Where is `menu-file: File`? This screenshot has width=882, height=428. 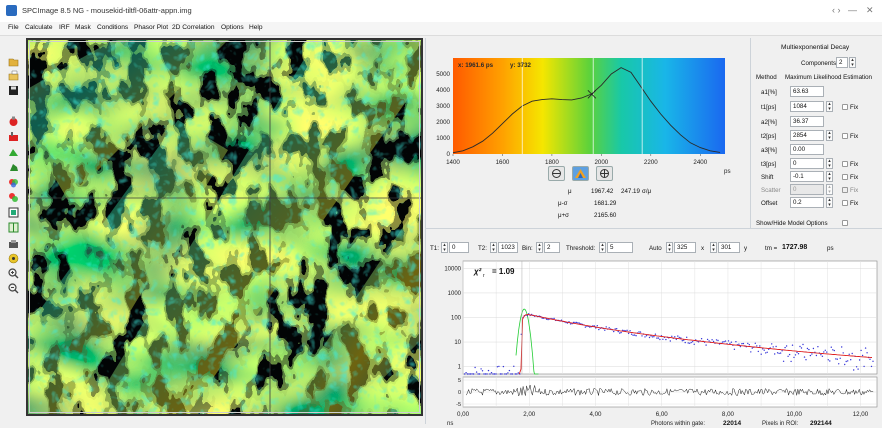
menu-file: File is located at coordinates (13, 27).